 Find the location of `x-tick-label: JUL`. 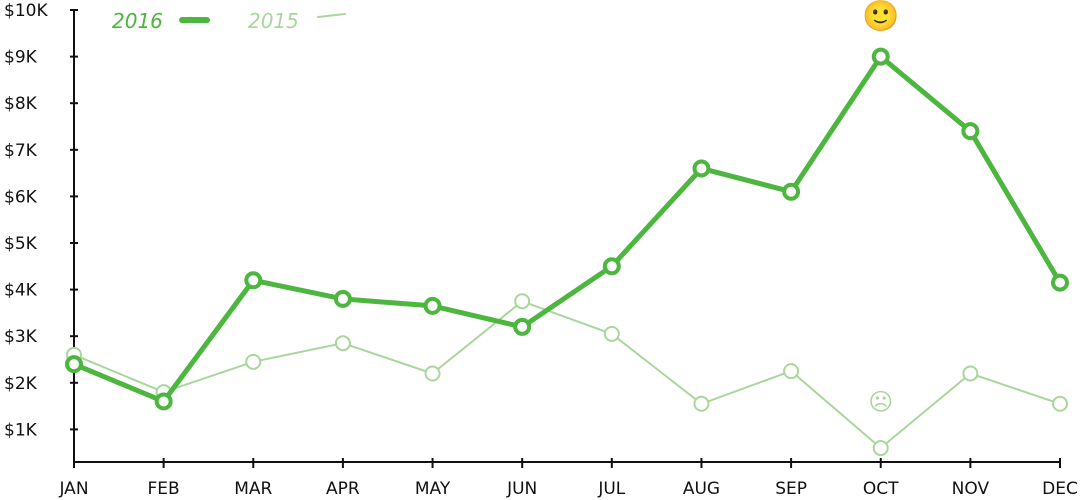

x-tick-label: JUL is located at coordinates (611, 489).